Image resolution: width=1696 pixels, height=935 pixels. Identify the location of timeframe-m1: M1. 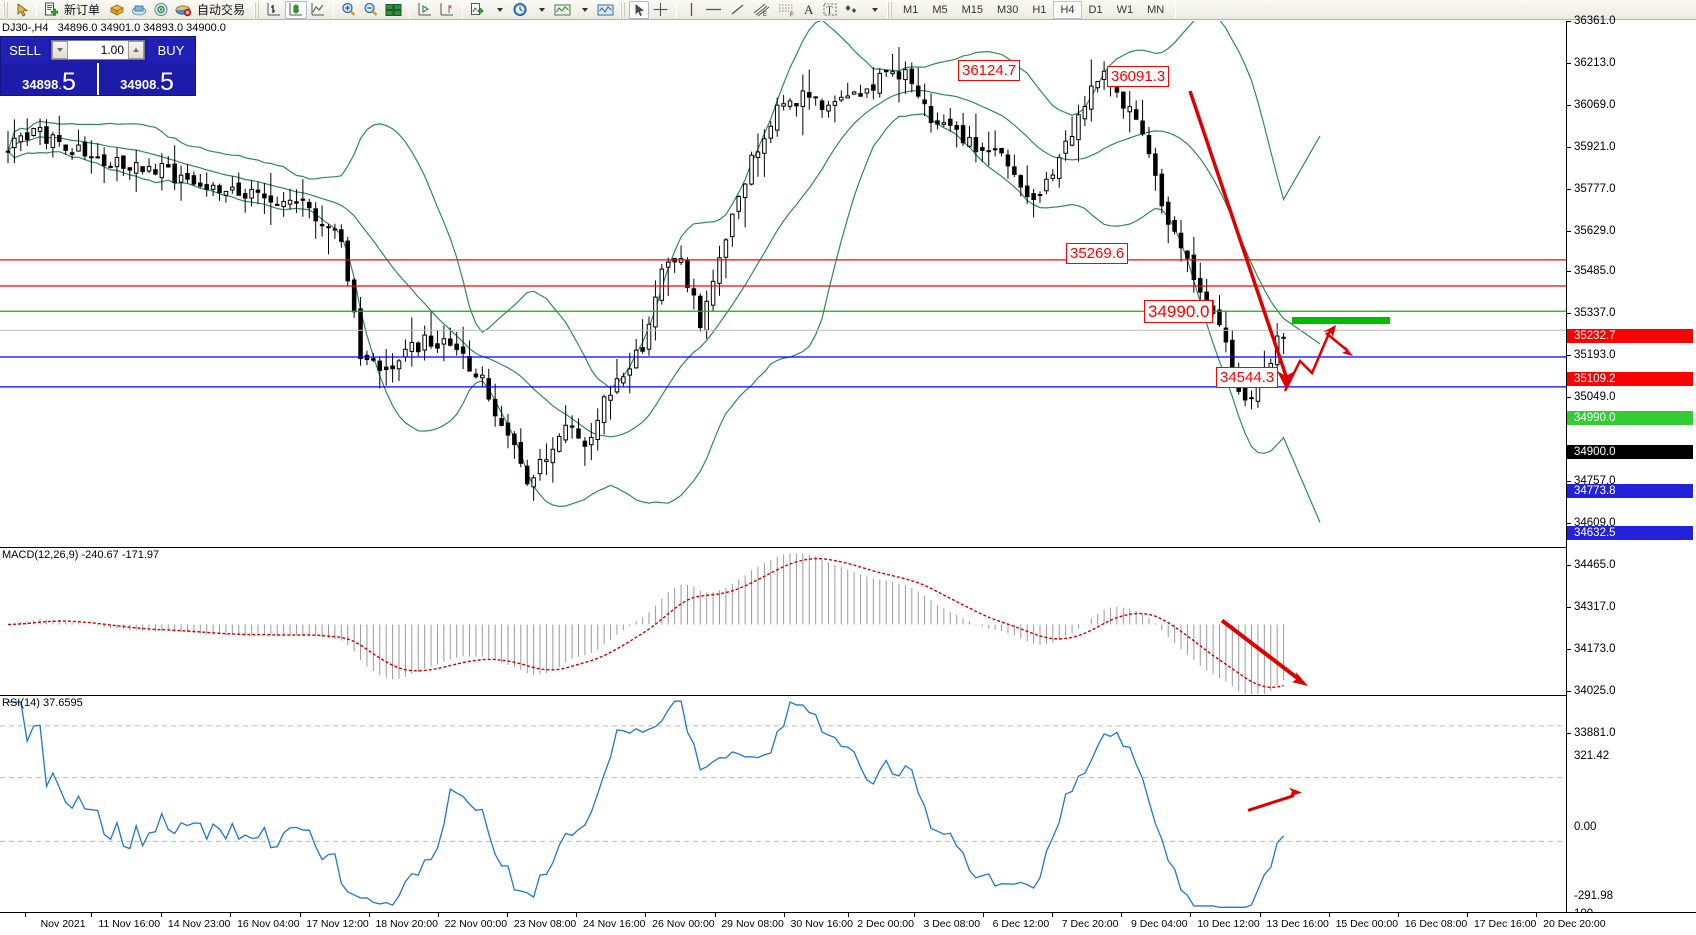
(911, 9).